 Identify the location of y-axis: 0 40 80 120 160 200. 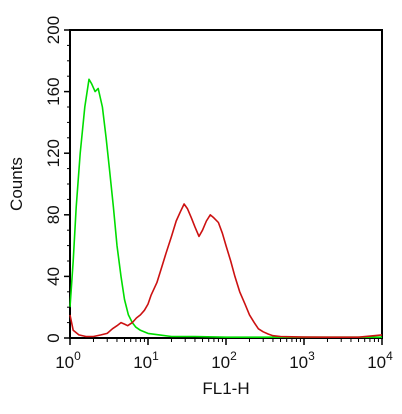
(57, 179).